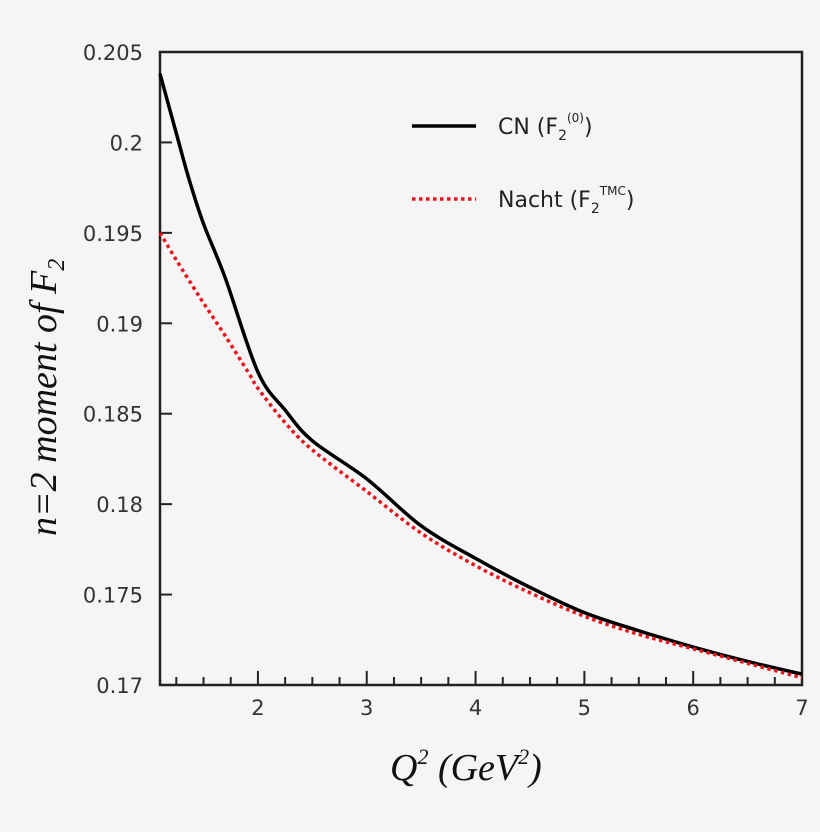  What do you see at coordinates (127, 369) in the screenshot?
I see `y-axis-ticks: 0.17 0.175 0.18 0.185 0.19 0.195 0.2 0.205` at bounding box center [127, 369].